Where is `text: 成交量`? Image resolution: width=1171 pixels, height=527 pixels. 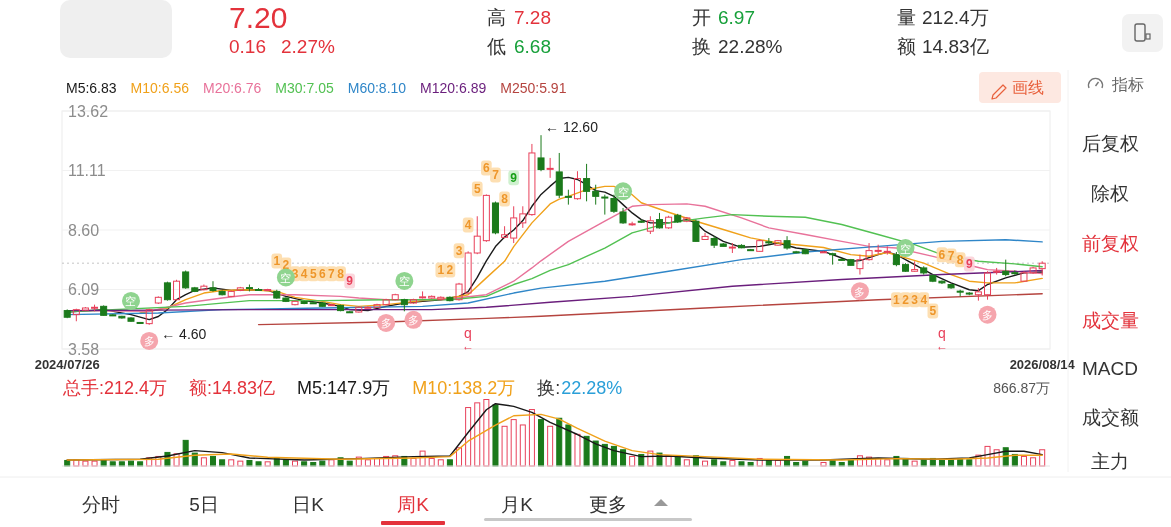 text: 成交量 is located at coordinates (1110, 320).